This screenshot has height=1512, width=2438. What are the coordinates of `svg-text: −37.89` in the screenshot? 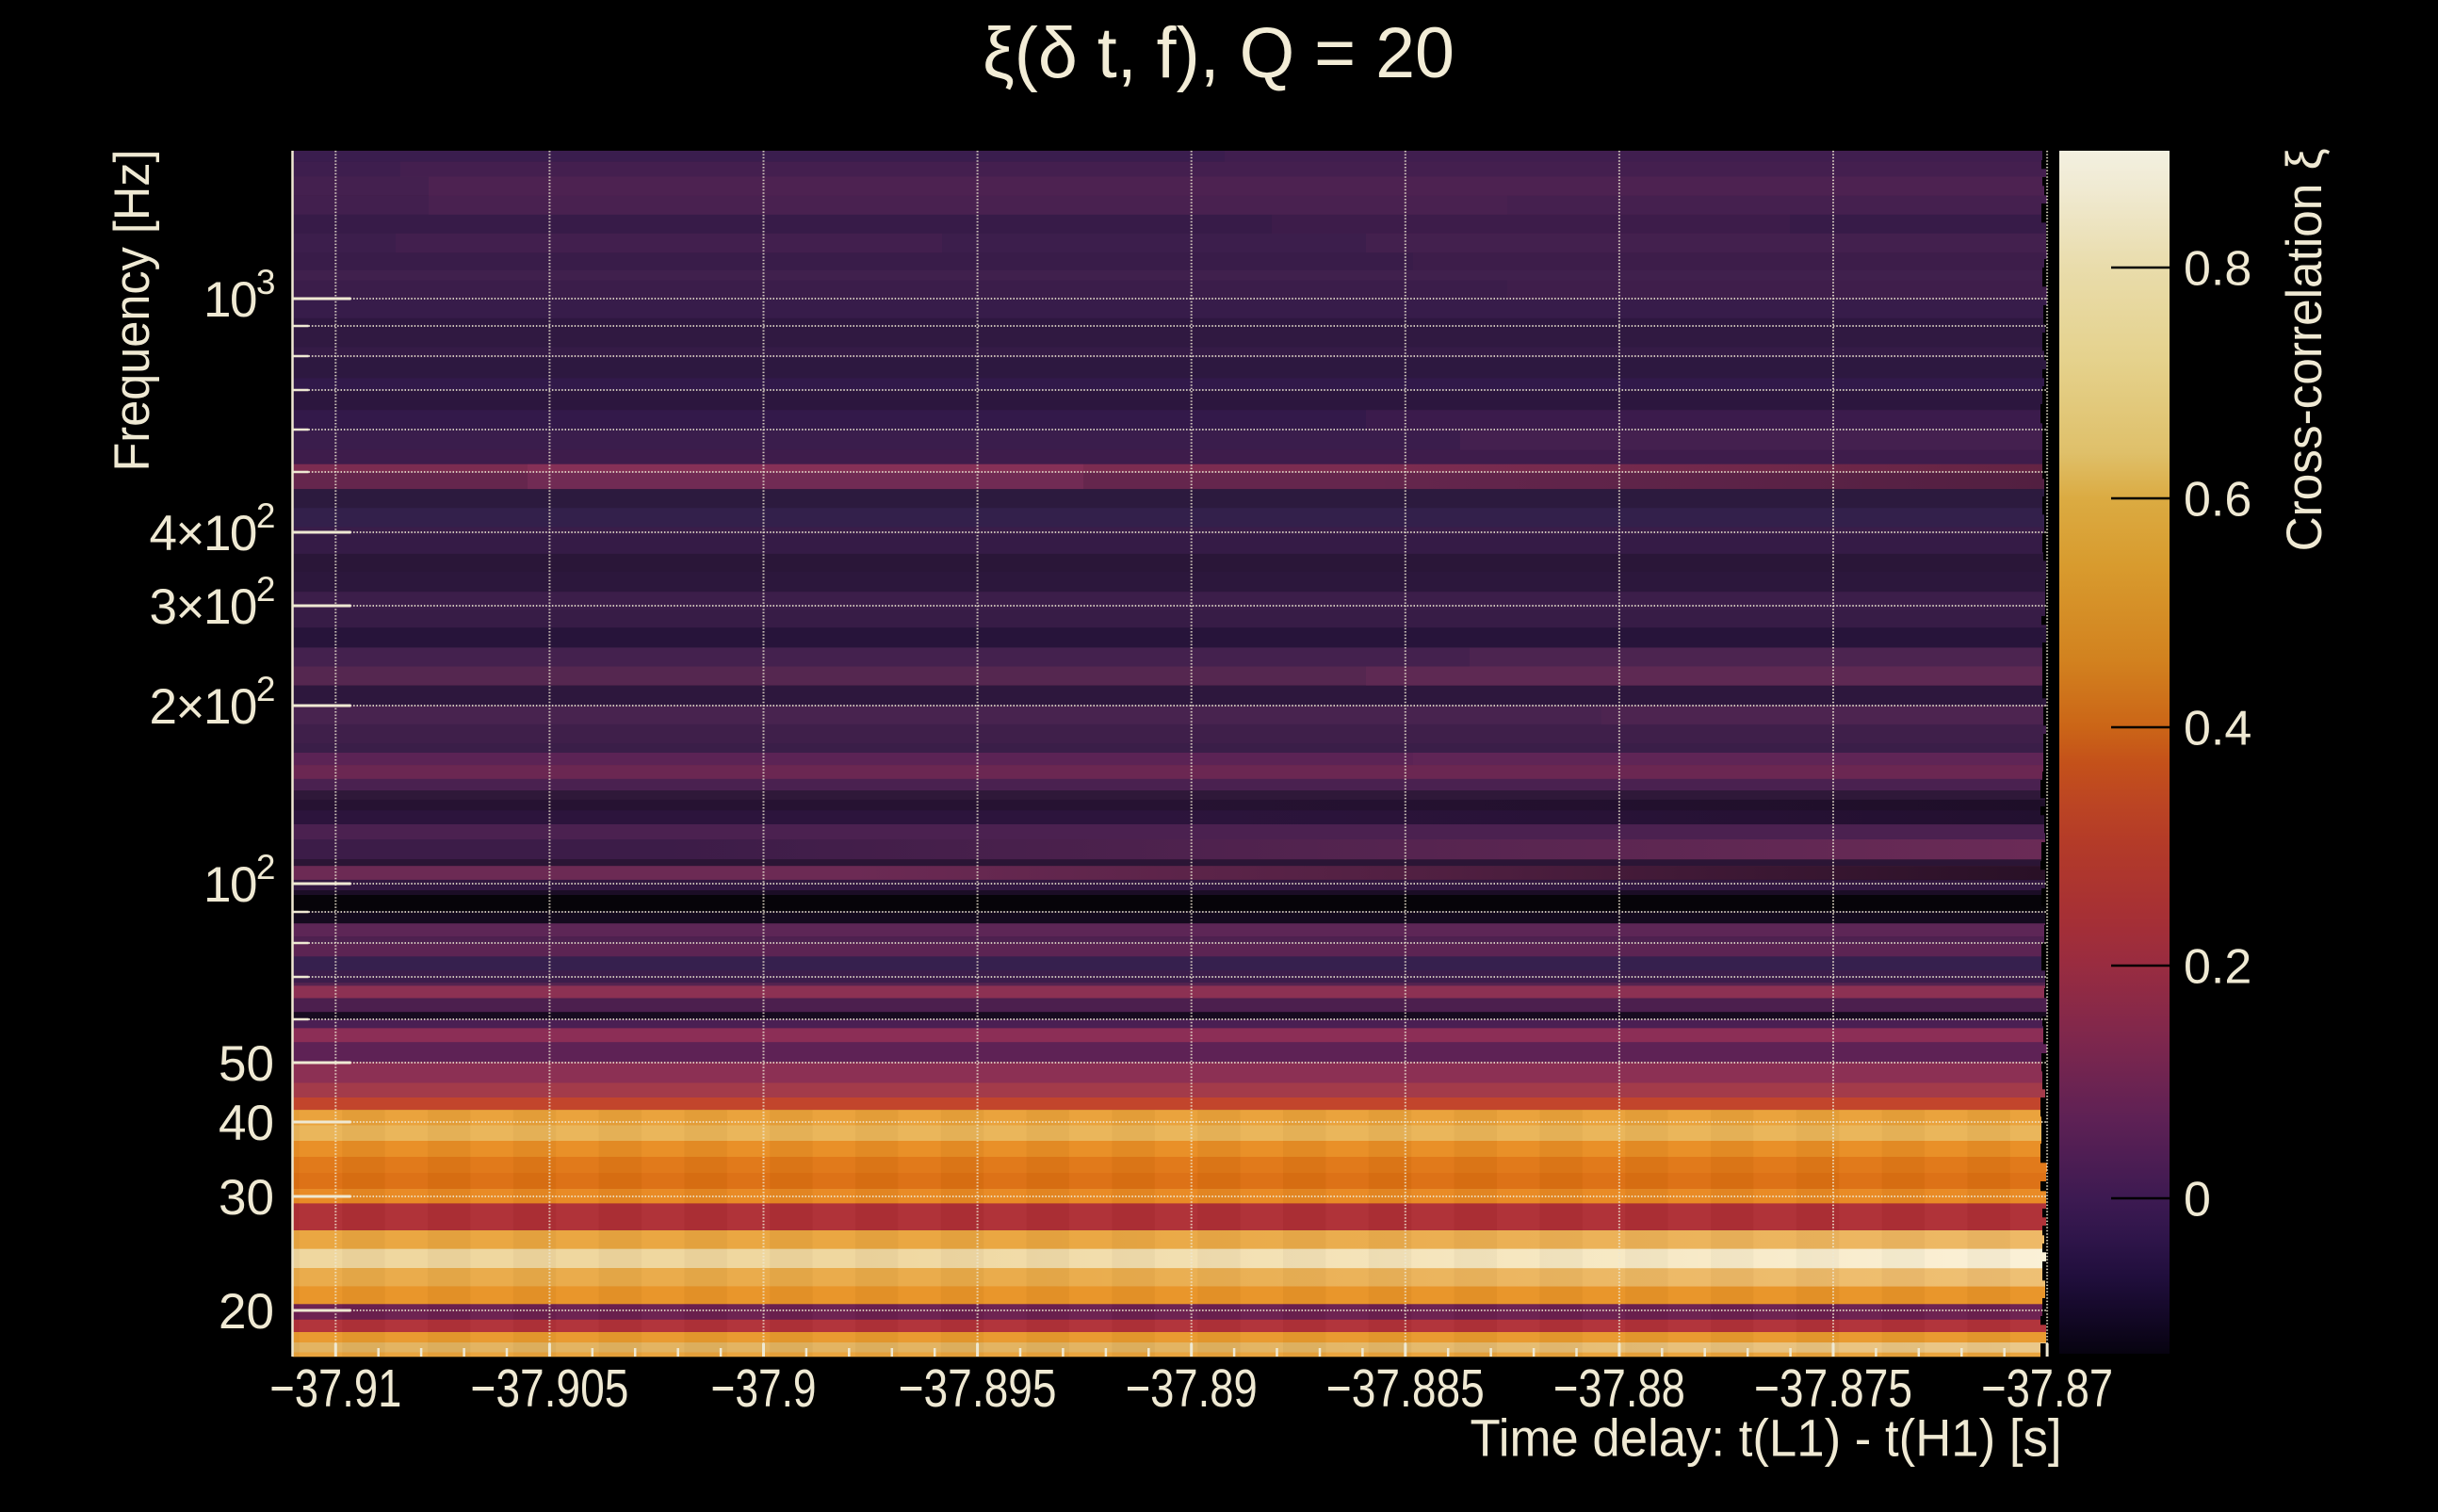 It's located at (1192, 1388).